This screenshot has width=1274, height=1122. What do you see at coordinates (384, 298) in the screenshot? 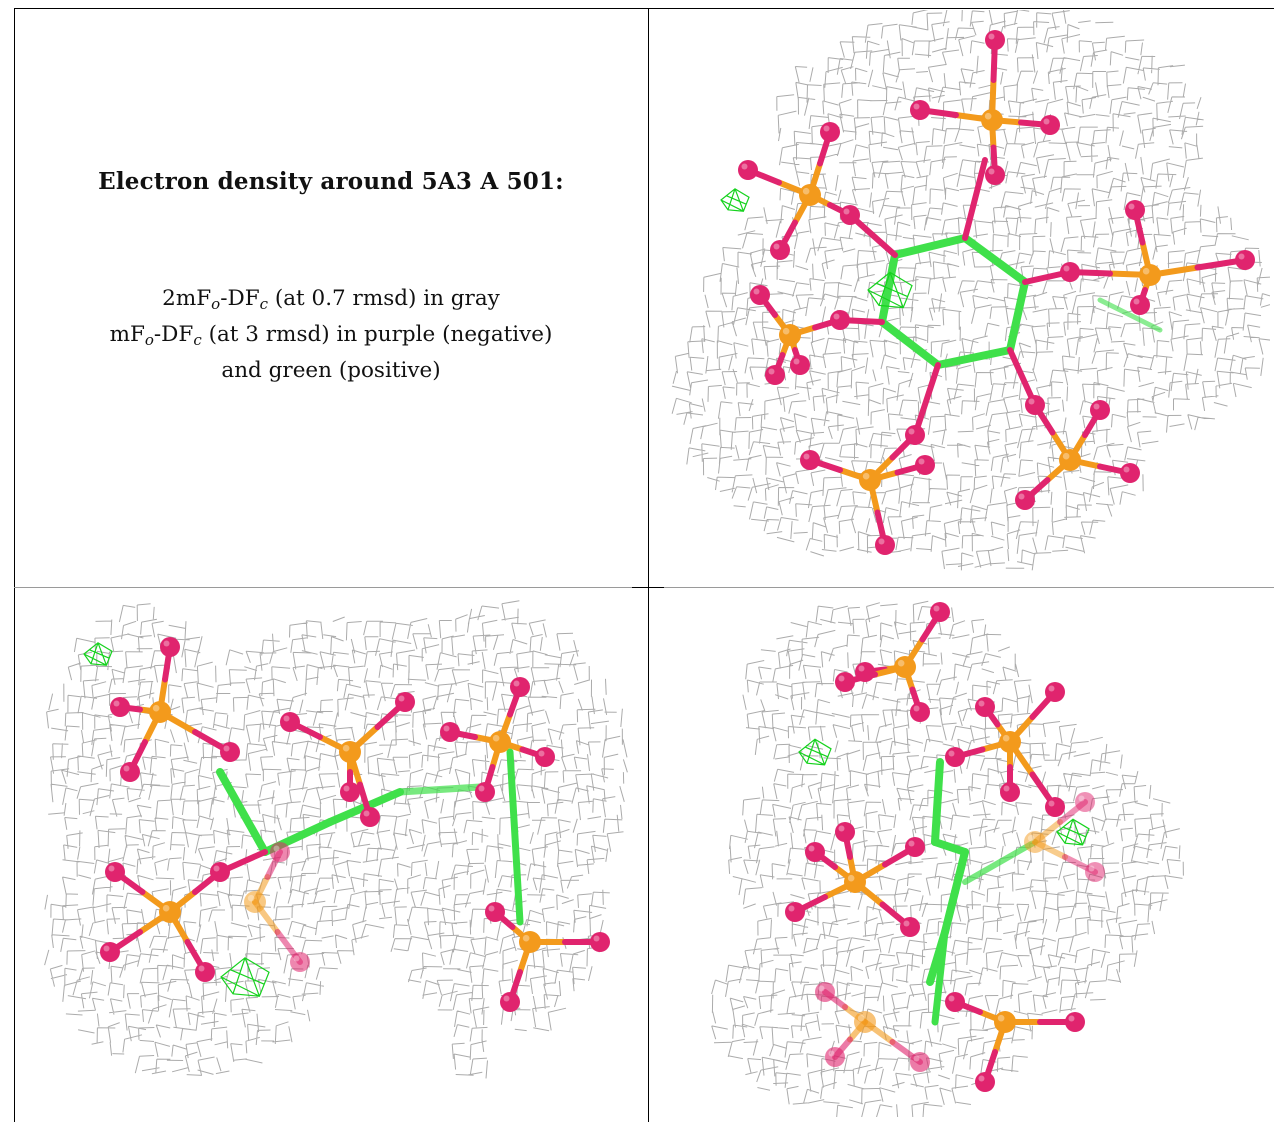
I see `caption-line-1-tail: (at 0.7 rmsd) in gray` at bounding box center [384, 298].